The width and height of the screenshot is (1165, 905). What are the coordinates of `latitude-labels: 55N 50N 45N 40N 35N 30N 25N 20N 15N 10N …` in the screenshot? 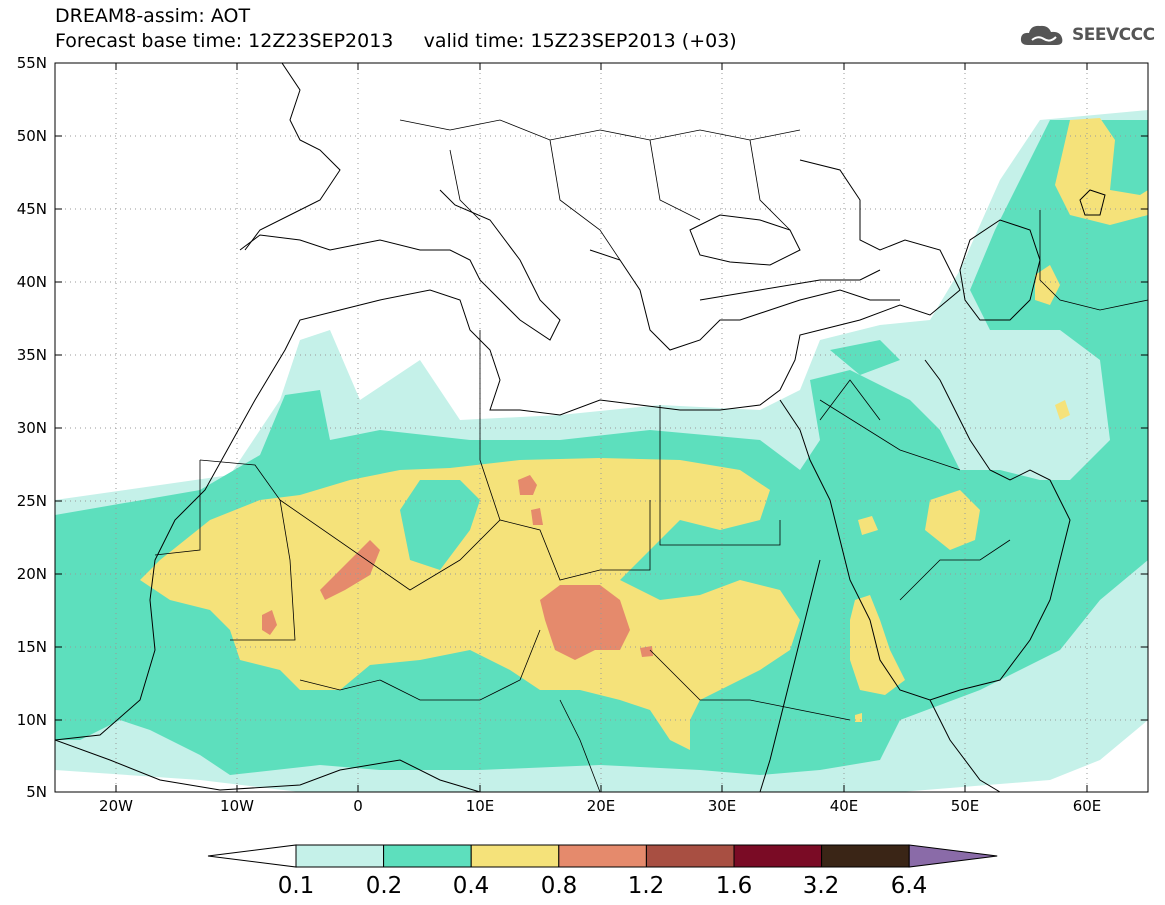 It's located at (32, 427).